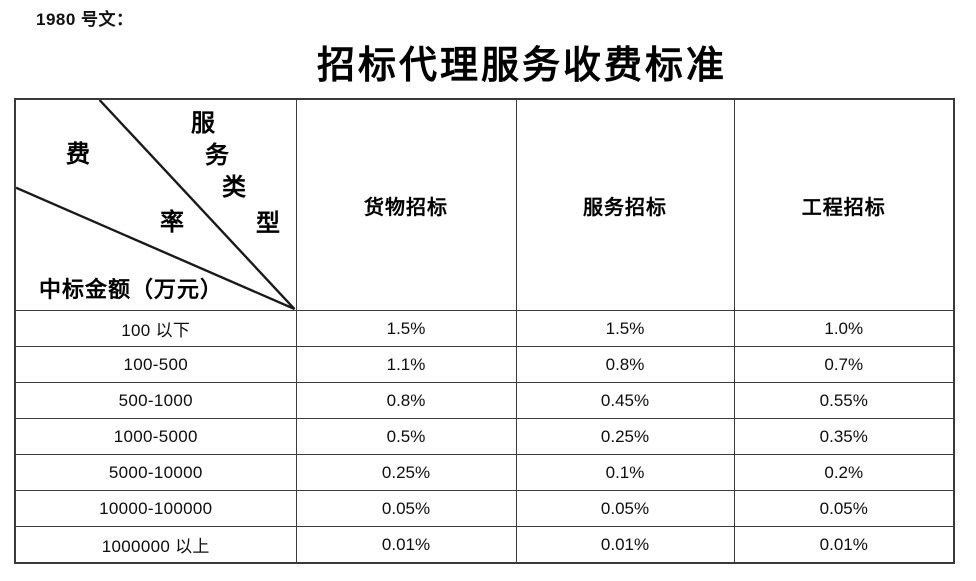  Describe the element at coordinates (78, 155) in the screenshot. I see `corner-fee-rate-char-1: 费` at that location.